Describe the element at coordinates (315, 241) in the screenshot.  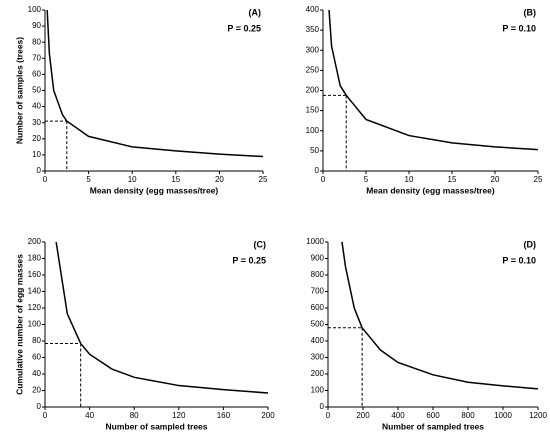
I see `y-tick-label: 1000` at that location.